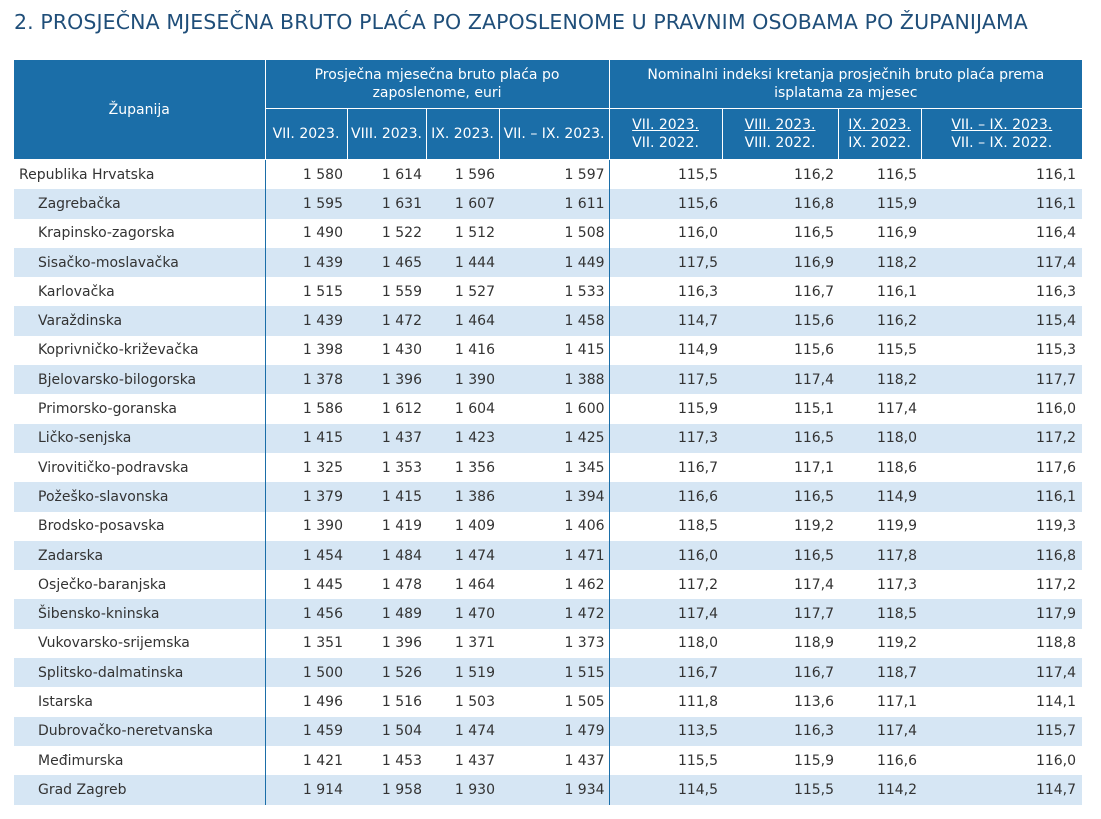  What do you see at coordinates (665, 134) in the screenshot?
I see `index-column-header: VII. 2023. VII. 2022.` at bounding box center [665, 134].